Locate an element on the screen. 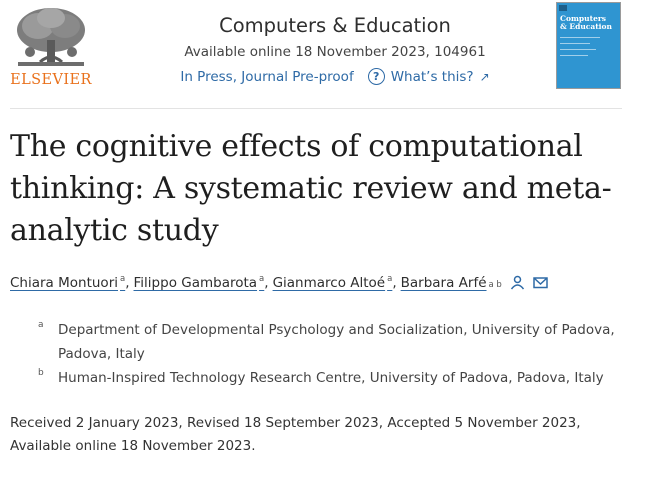 Image resolution: width=647 pixels, height=481 pixels. author-name: Barbara Arfé is located at coordinates (443, 283).